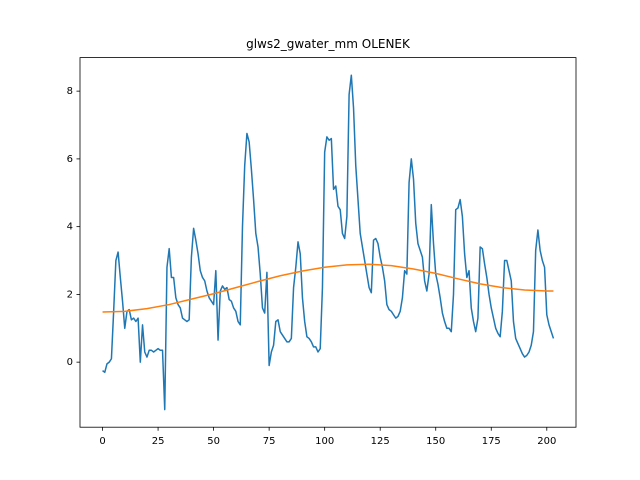 This screenshot has height=480, width=640. Describe the element at coordinates (328, 288) in the screenshot. I see `data-line` at that location.